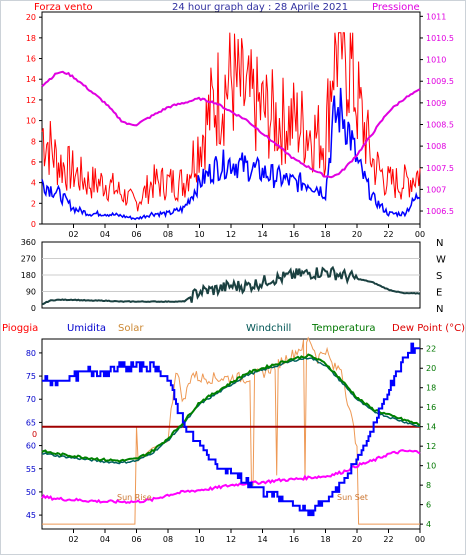 This screenshot has width=466, height=555. What do you see at coordinates (33, 203) in the screenshot?
I see `p1-y-left-tick-label: 2` at bounding box center [33, 203].